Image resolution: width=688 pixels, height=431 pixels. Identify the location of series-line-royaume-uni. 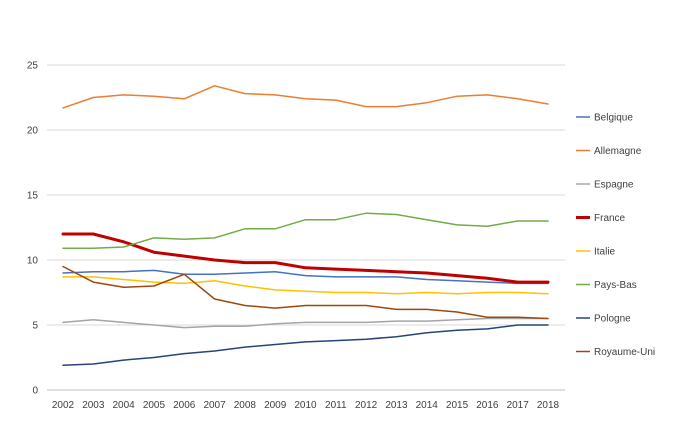
(305, 292).